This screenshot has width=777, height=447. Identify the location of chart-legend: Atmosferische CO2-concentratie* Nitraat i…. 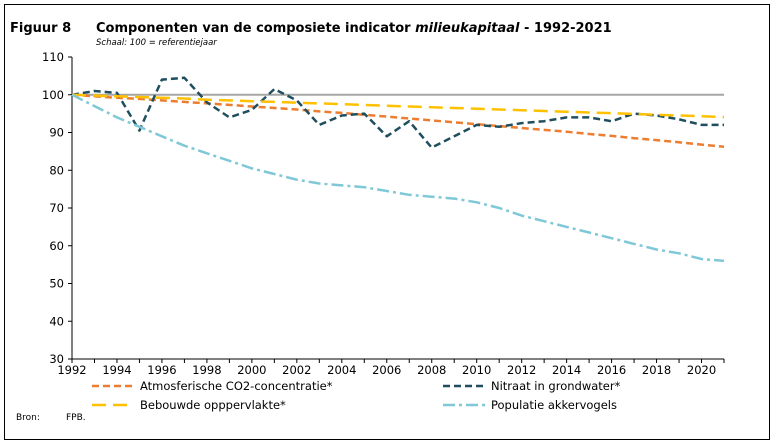
(356, 395).